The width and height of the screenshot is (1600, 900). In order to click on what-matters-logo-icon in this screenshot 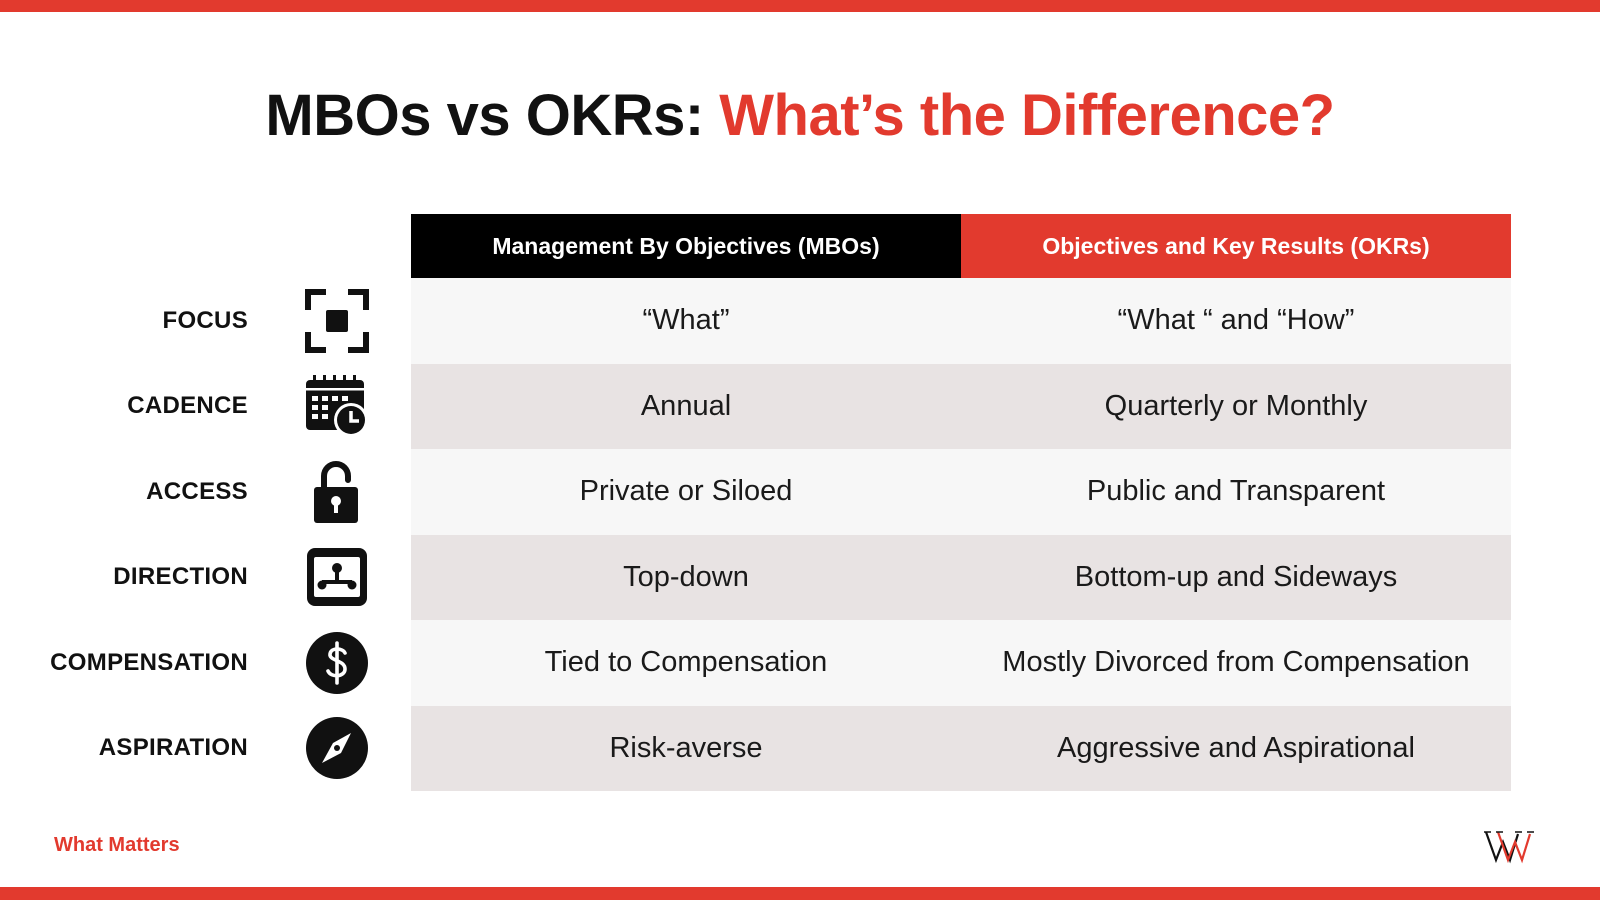, I will do `click(1509, 848)`.